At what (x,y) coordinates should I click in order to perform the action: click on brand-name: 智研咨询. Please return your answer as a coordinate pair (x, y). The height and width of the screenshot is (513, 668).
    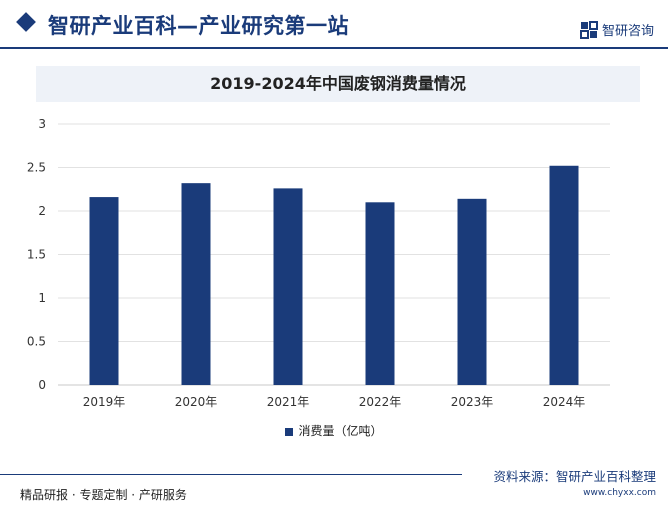
    Looking at the image, I should click on (627, 31).